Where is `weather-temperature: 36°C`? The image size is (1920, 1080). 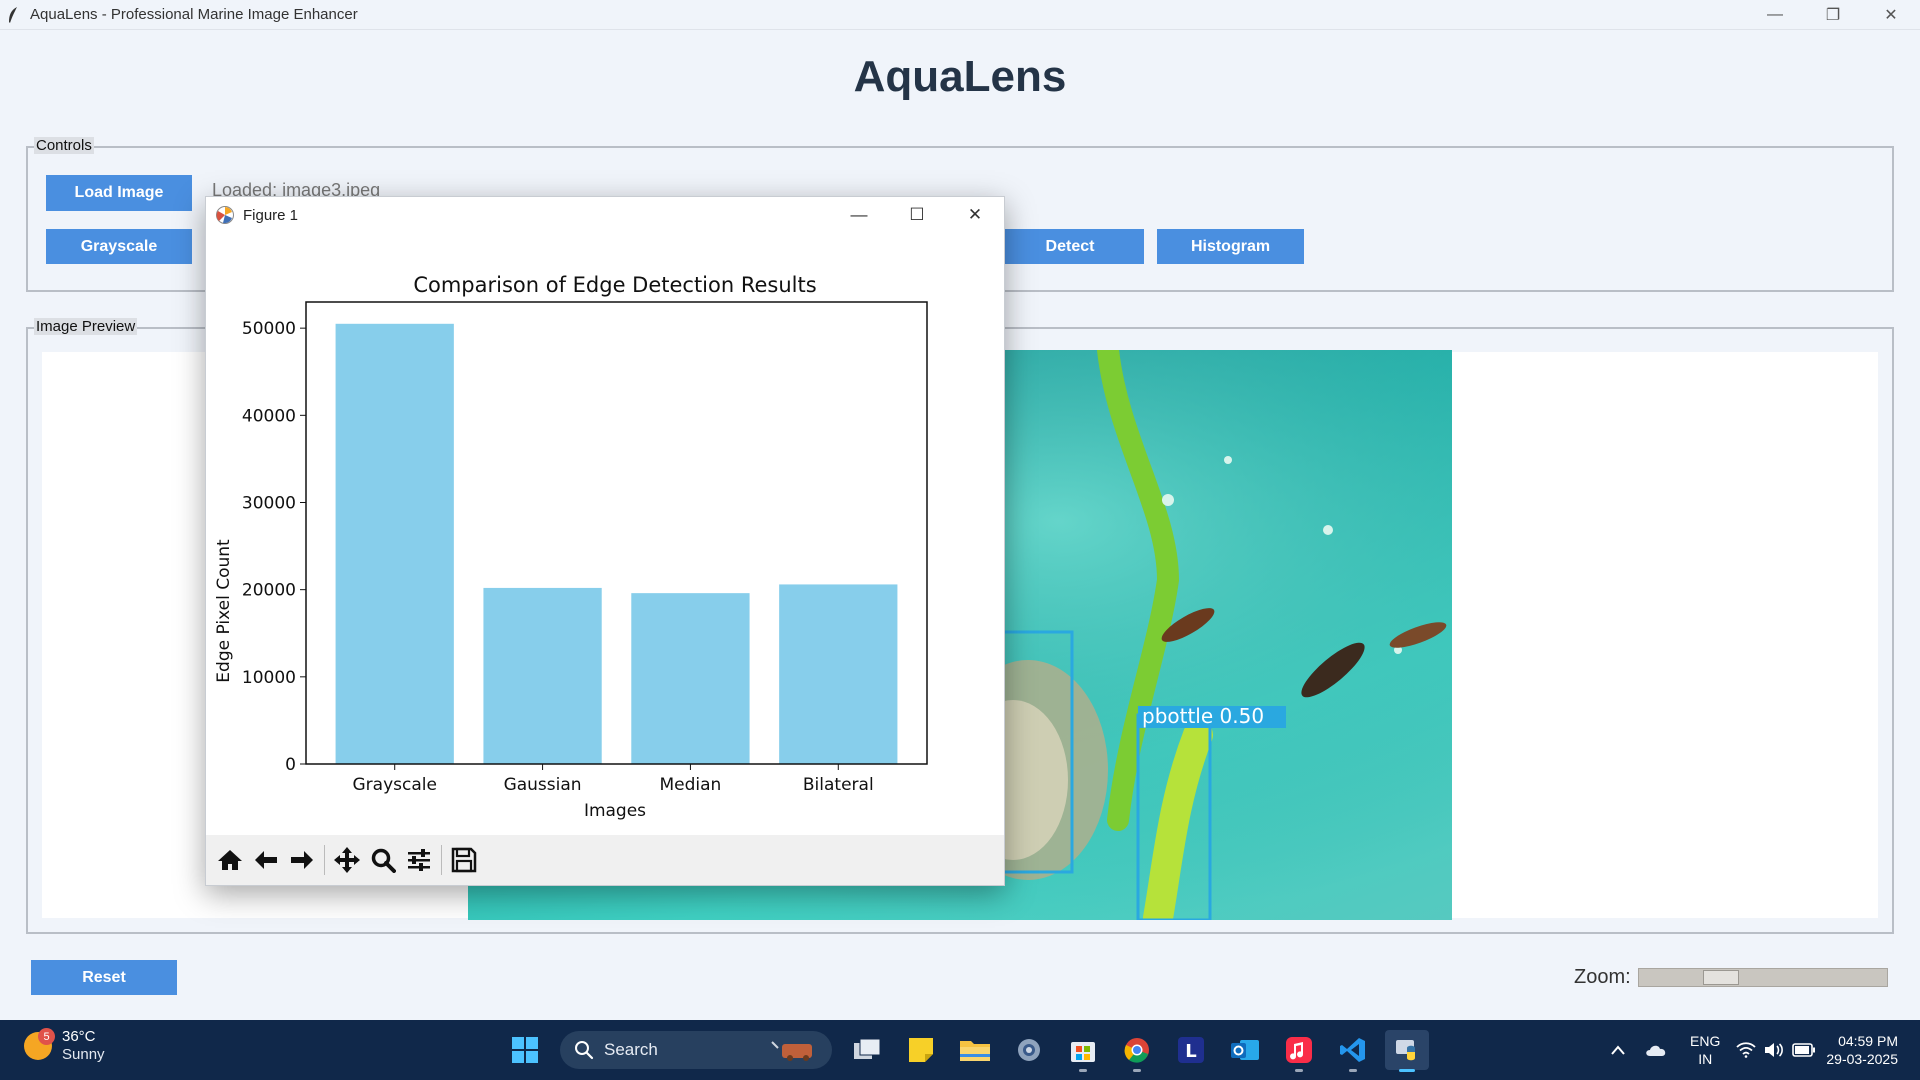 weather-temperature: 36°C is located at coordinates (79, 1036).